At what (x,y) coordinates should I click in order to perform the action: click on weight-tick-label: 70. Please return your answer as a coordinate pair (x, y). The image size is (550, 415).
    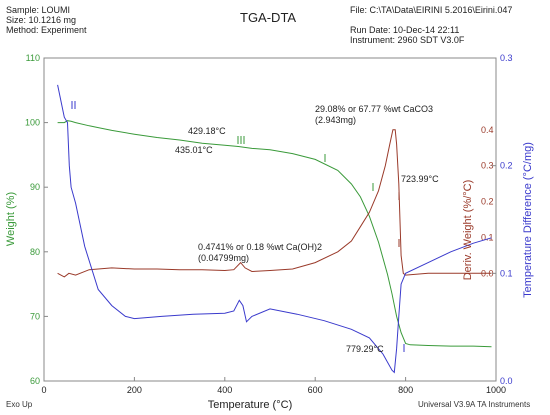
    Looking at the image, I should click on (35, 316).